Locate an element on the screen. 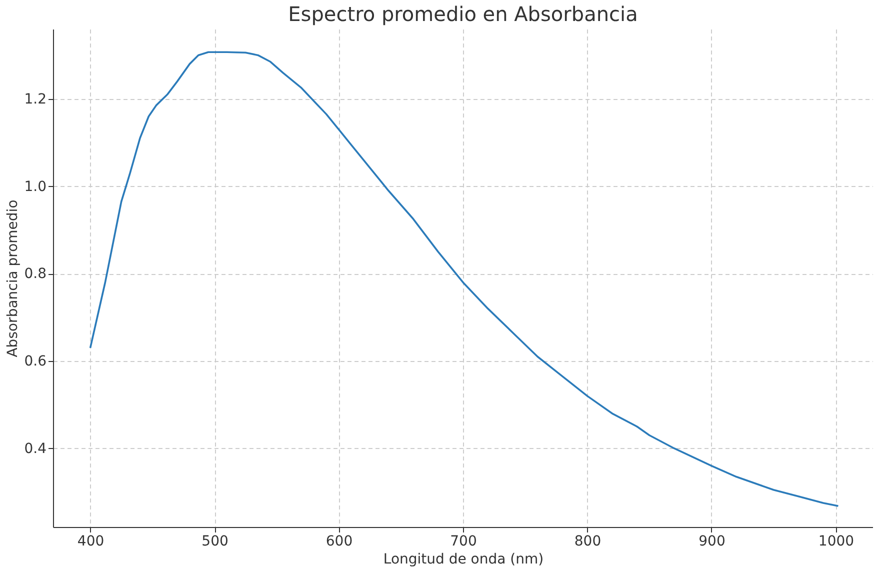 The width and height of the screenshot is (896, 585). x-tick-label: 700 is located at coordinates (463, 542).